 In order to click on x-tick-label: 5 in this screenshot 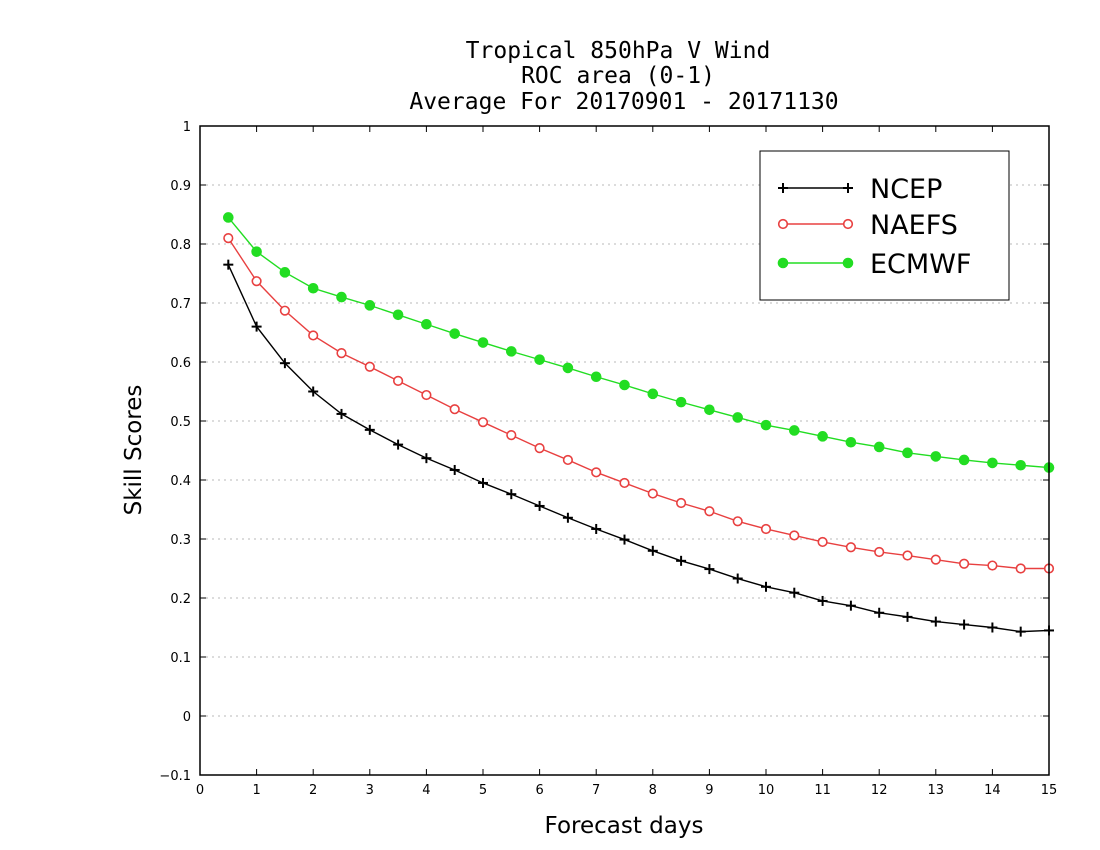, I will do `click(483, 790)`.